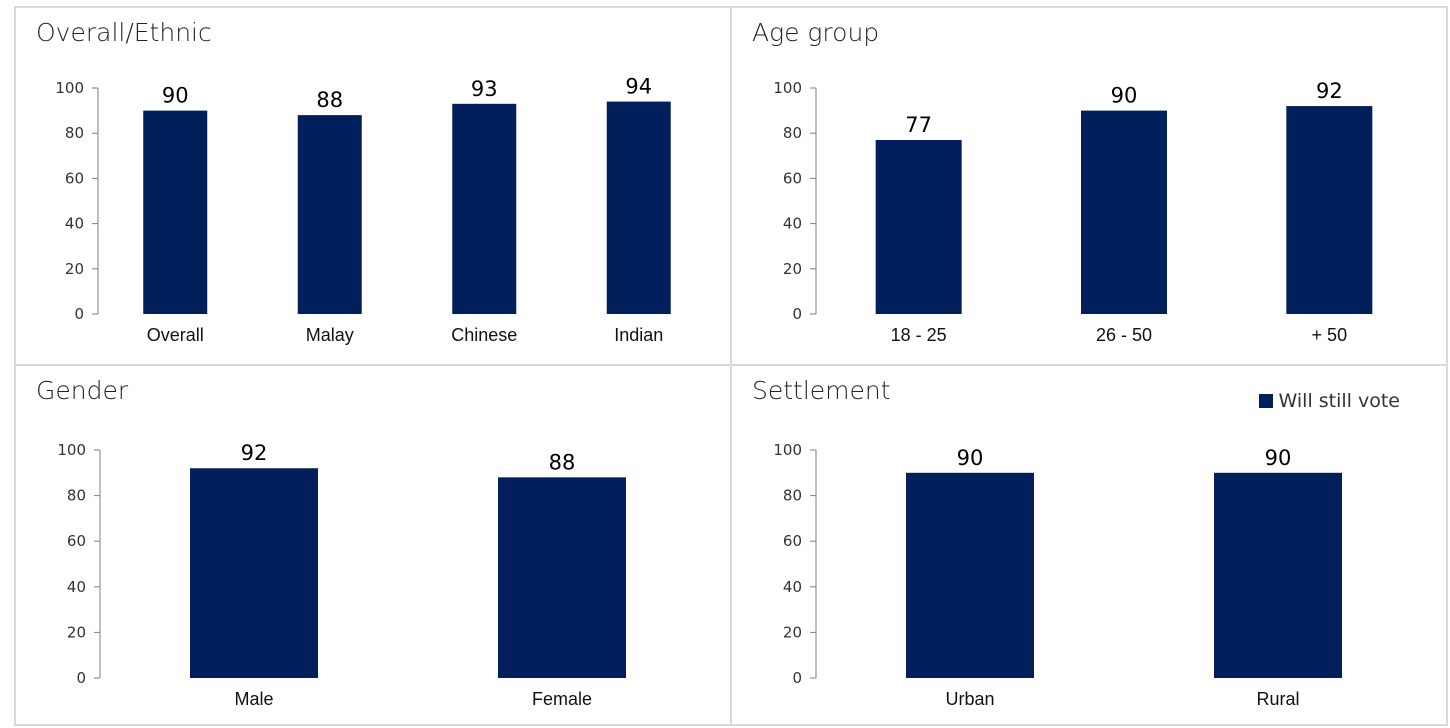 The height and width of the screenshot is (728, 1450). I want to click on category-label: Male, so click(253, 699).